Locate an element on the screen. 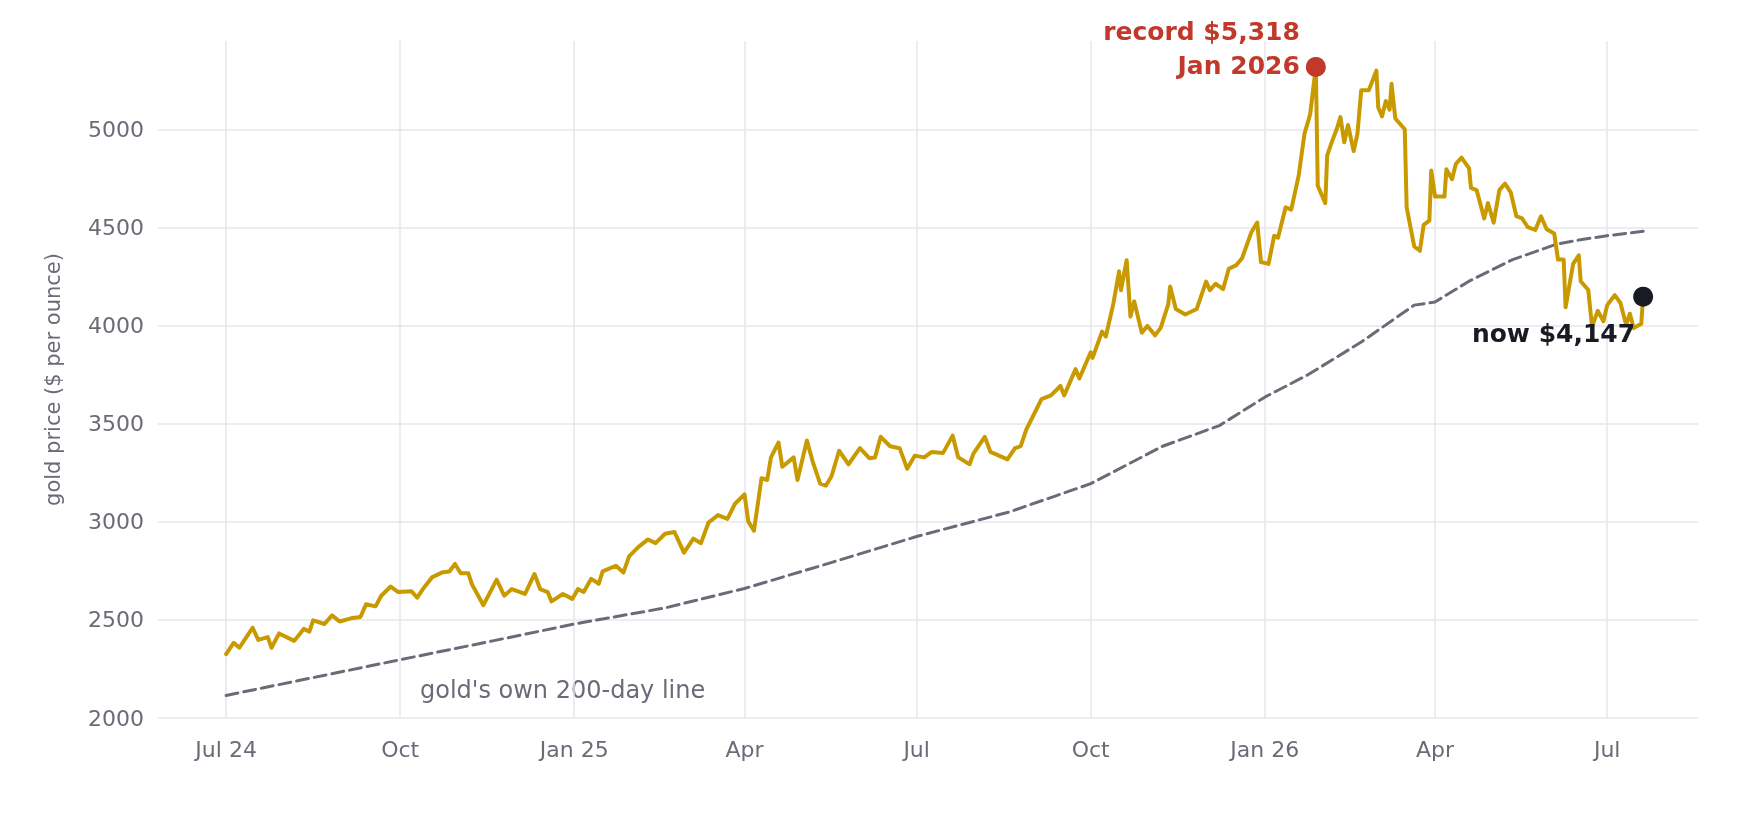  y-tick-label: 4000 is located at coordinates (116, 326).